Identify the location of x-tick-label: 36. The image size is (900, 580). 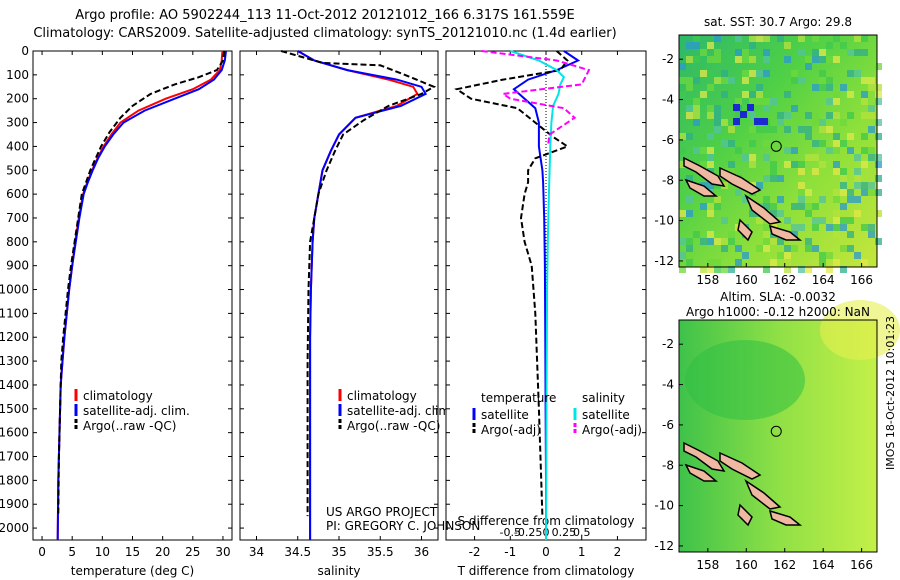
(421, 552).